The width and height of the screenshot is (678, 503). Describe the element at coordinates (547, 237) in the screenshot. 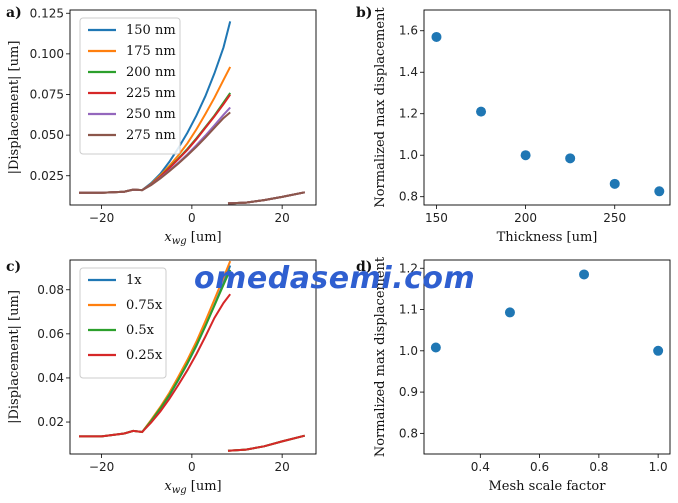

I see `x-axis-label: Thickness [um]` at that location.